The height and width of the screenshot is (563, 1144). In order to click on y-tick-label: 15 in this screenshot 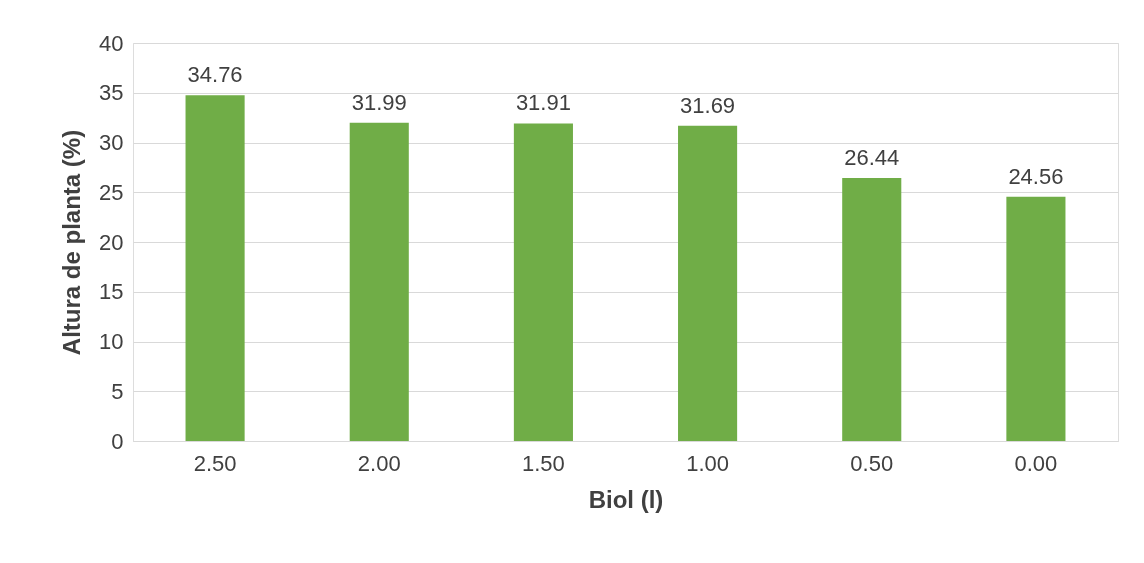, I will do `click(111, 292)`.